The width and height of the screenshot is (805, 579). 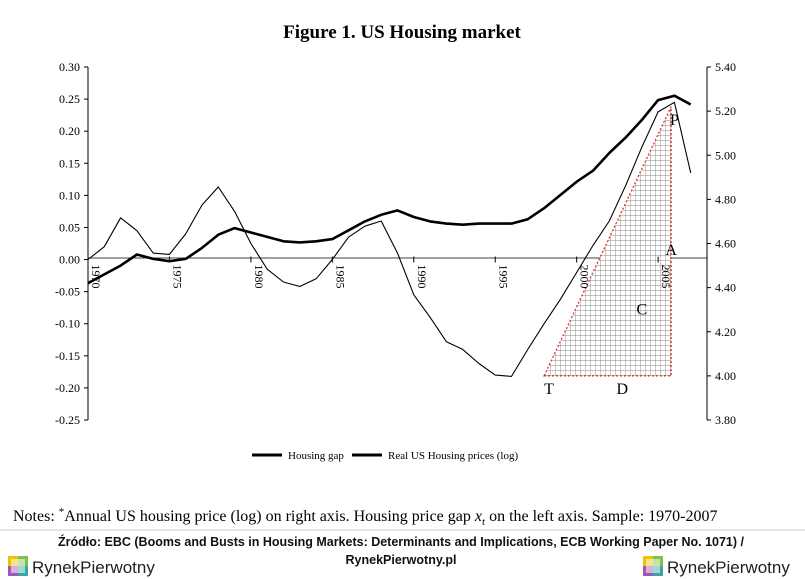 What do you see at coordinates (62, 512) in the screenshot?
I see `notes-star: *` at bounding box center [62, 512].